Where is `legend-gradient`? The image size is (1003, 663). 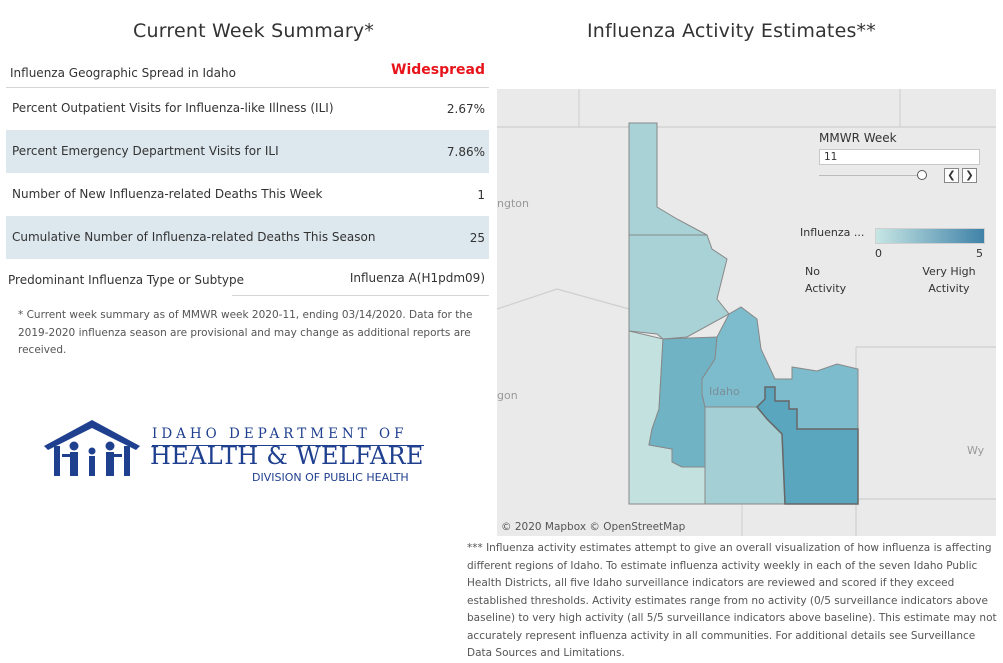
legend-gradient is located at coordinates (930, 236).